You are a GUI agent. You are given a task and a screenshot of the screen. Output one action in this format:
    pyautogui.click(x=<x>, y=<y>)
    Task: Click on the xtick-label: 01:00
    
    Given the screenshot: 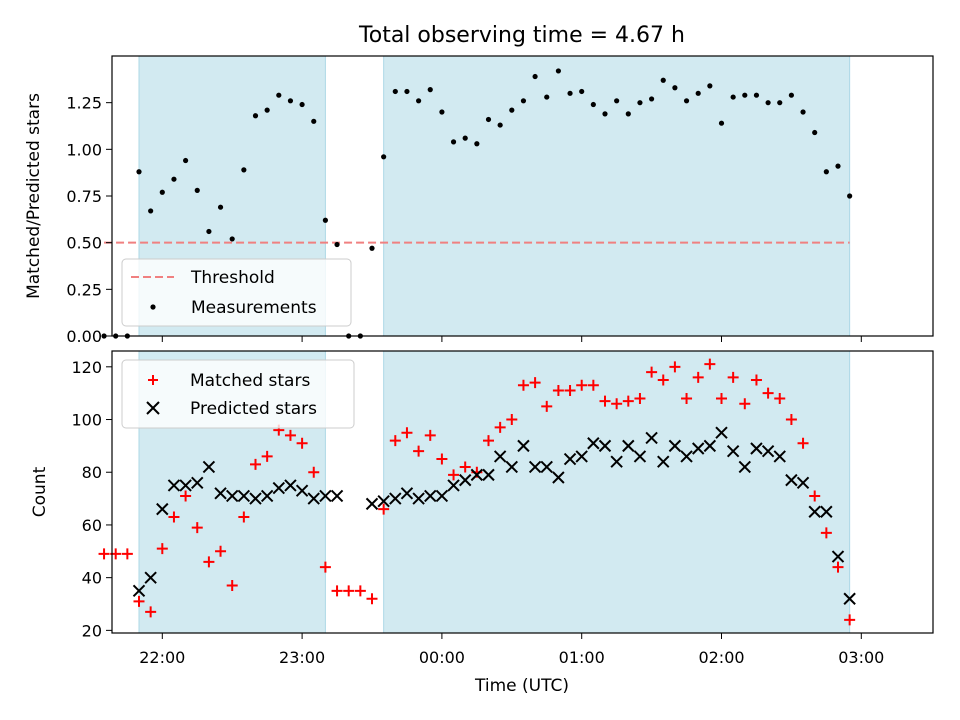 What is the action you would take?
    pyautogui.click(x=582, y=657)
    